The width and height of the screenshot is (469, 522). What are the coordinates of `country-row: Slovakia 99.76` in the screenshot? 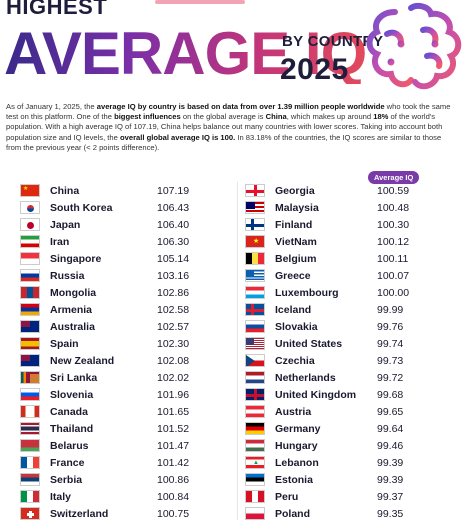 It's located at (354, 326).